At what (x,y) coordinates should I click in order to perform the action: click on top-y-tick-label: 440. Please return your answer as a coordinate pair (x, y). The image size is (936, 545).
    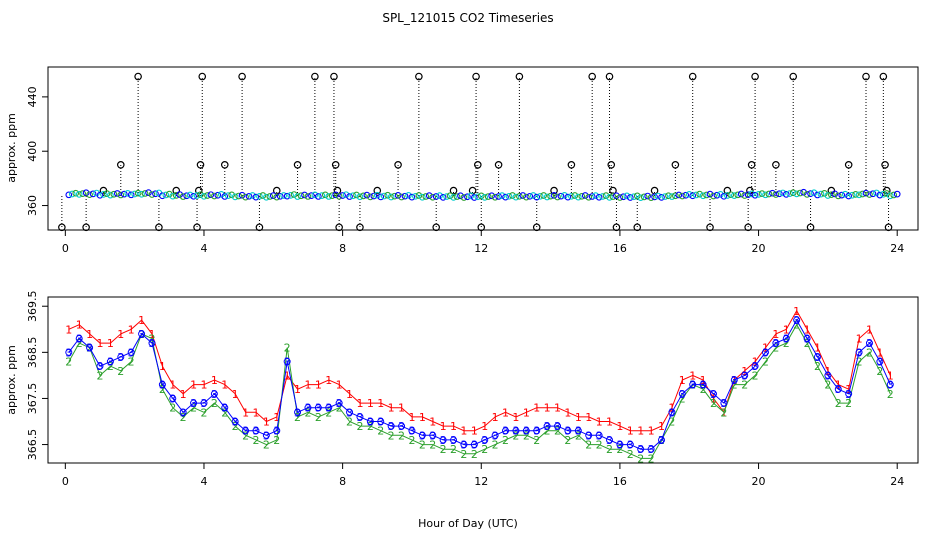
    Looking at the image, I should click on (32, 96).